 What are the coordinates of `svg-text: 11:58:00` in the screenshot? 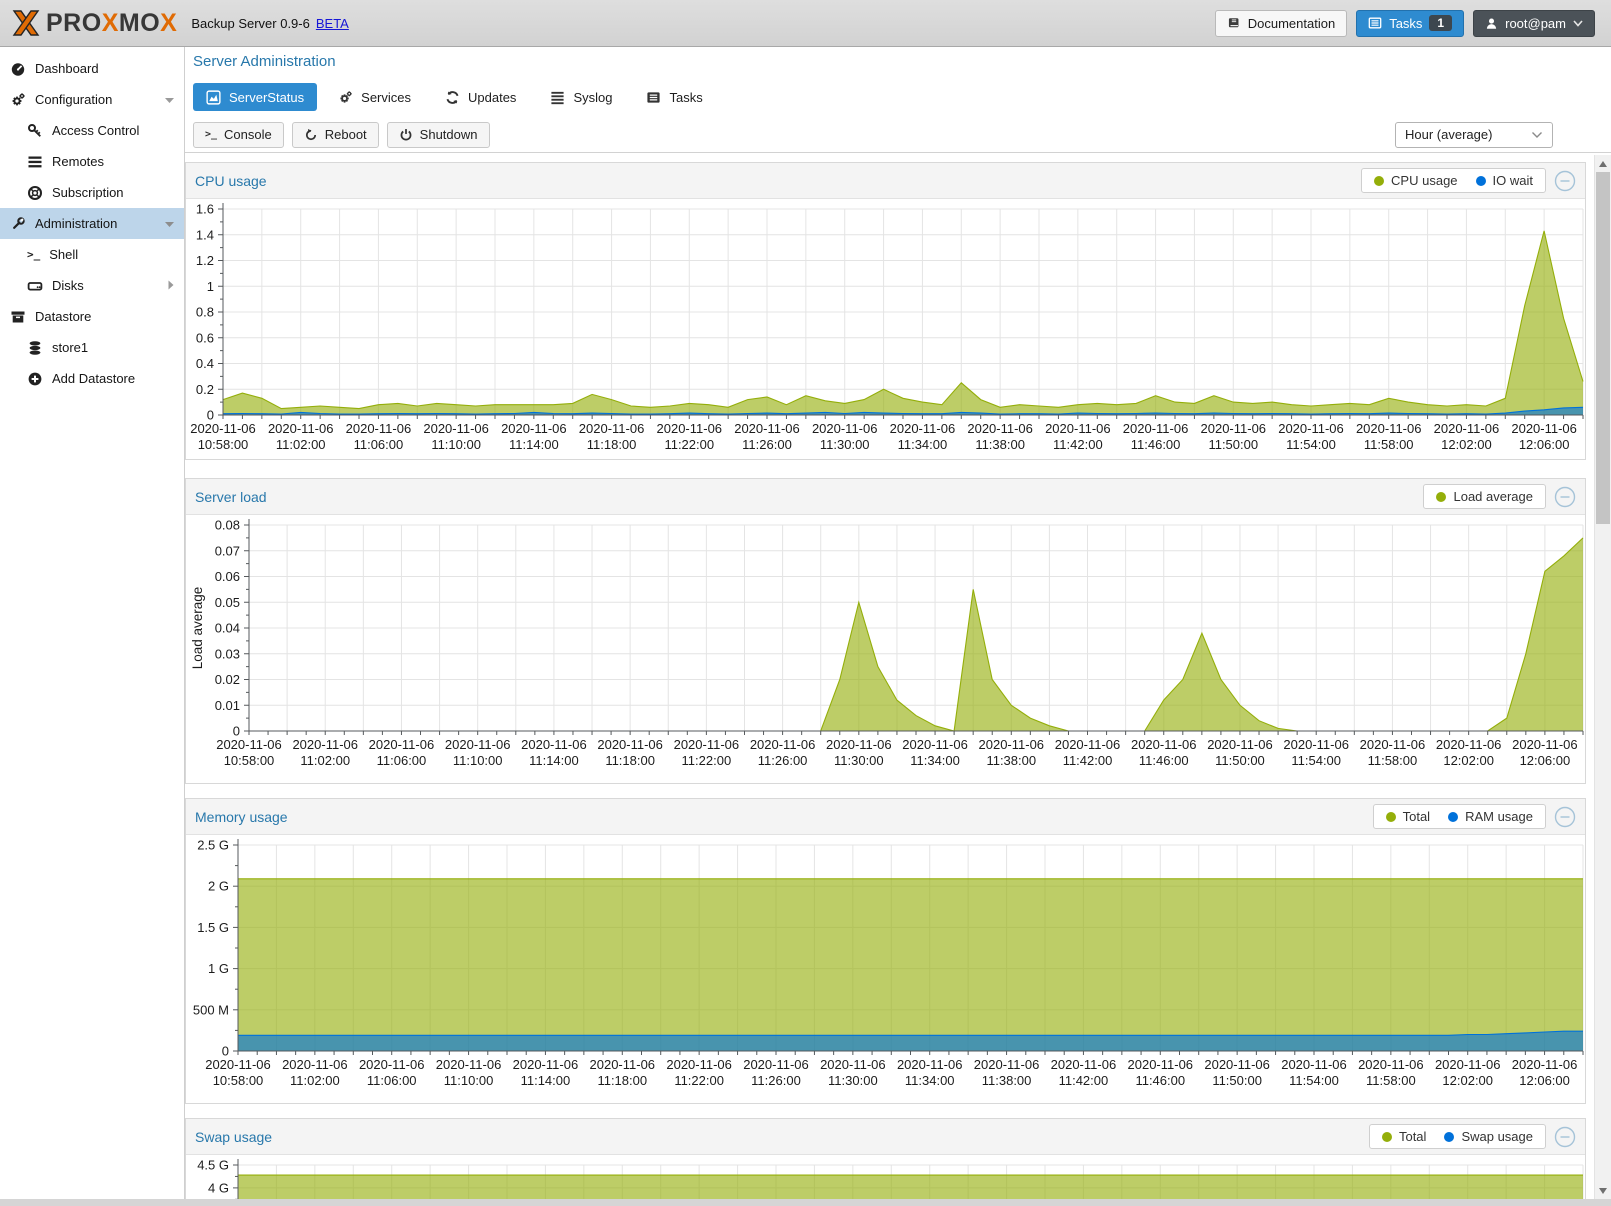 It's located at (1393, 760).